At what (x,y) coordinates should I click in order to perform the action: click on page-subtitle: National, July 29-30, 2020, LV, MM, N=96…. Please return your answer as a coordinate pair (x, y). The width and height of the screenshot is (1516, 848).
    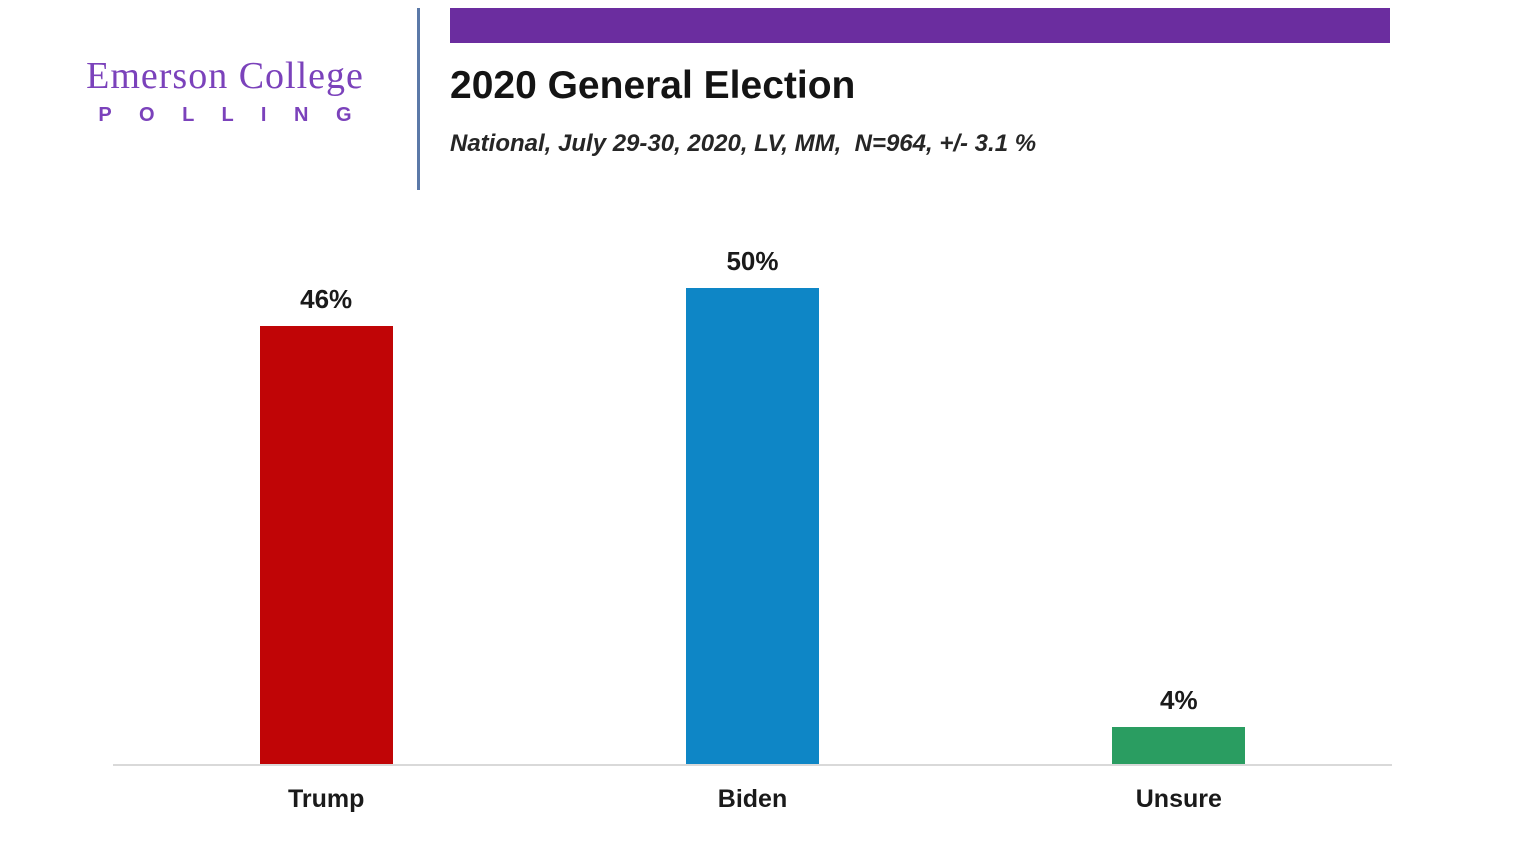
    Looking at the image, I should click on (743, 143).